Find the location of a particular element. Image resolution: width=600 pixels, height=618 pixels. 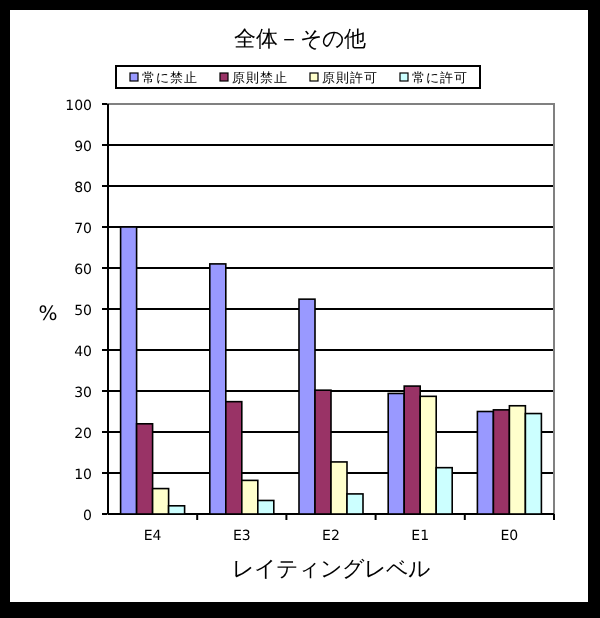

y-axis-title: % is located at coordinates (48, 315).